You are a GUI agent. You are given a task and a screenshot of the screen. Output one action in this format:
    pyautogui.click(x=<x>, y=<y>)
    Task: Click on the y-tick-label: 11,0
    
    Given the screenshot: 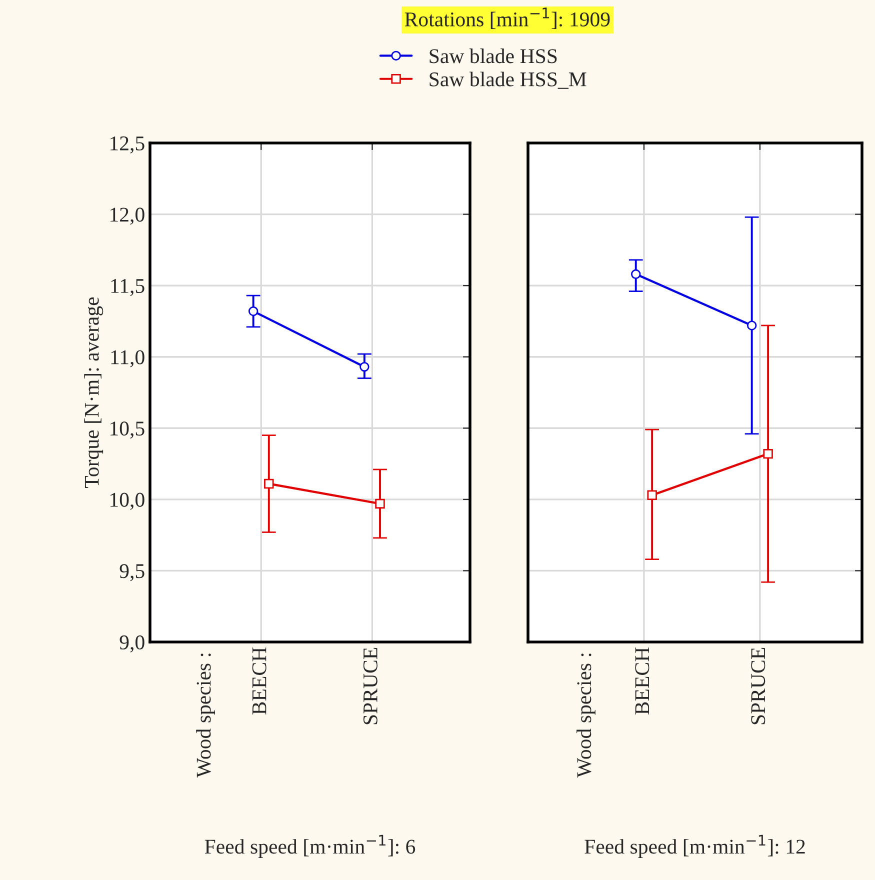 What is the action you would take?
    pyautogui.click(x=127, y=359)
    